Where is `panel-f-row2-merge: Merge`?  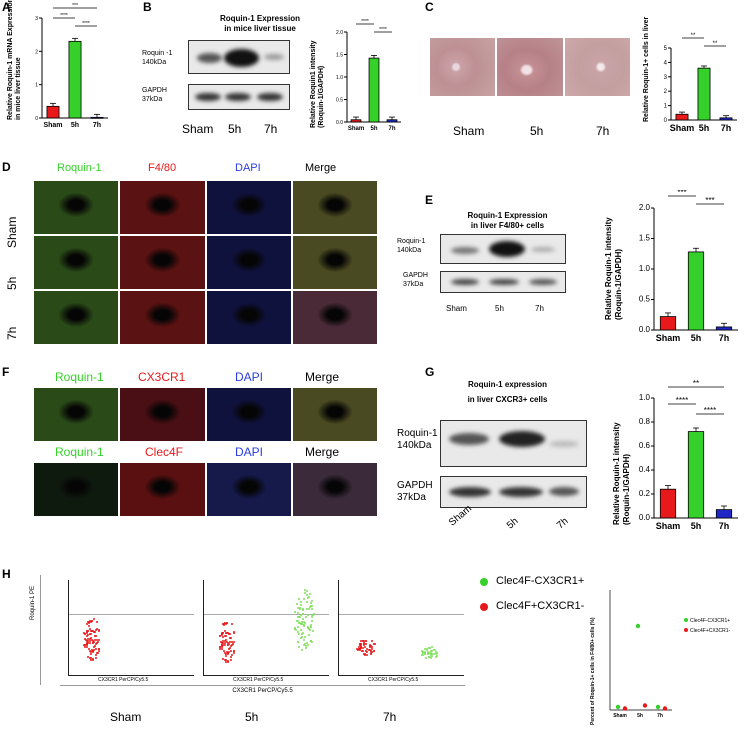 panel-f-row2-merge: Merge is located at coordinates (322, 452).